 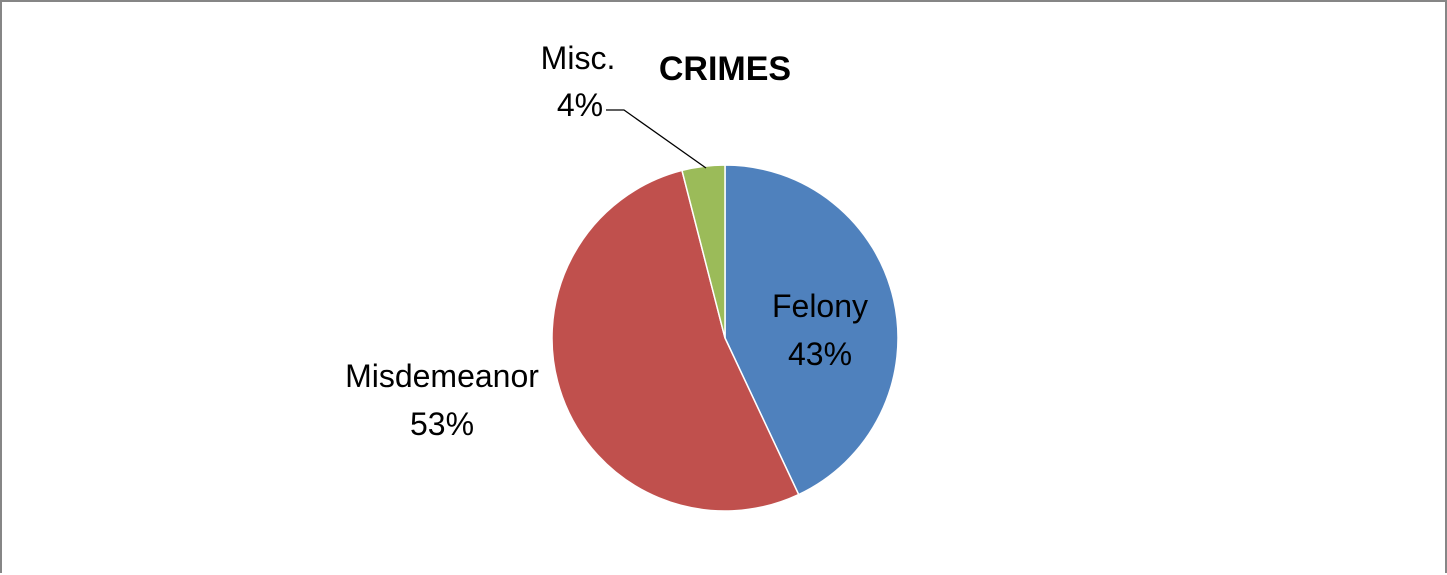 What do you see at coordinates (578, 58) in the screenshot?
I see `slice-label-misc-name: Misc.` at bounding box center [578, 58].